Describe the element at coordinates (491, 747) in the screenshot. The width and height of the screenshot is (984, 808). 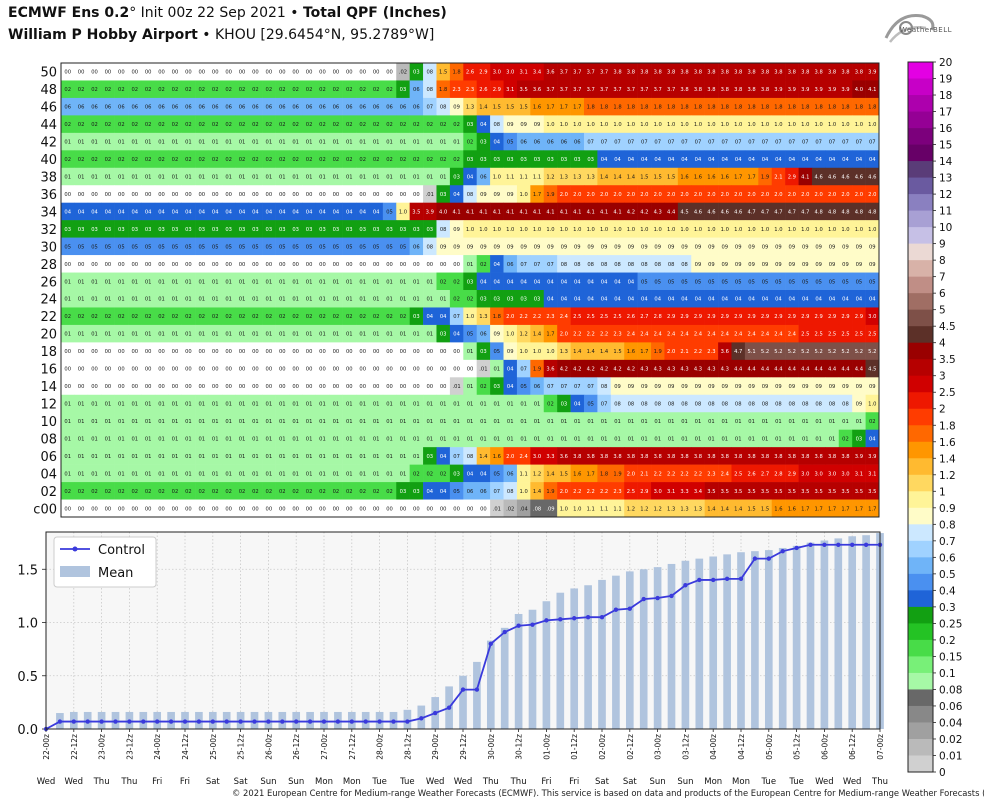
I see `x-tick-label: 30-00z` at that location.